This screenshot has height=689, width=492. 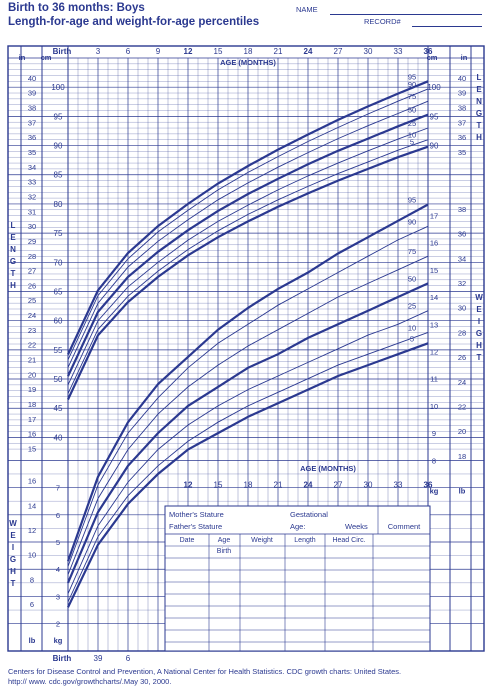 I want to click on inch-tick-right: 40, so click(x=462, y=78).